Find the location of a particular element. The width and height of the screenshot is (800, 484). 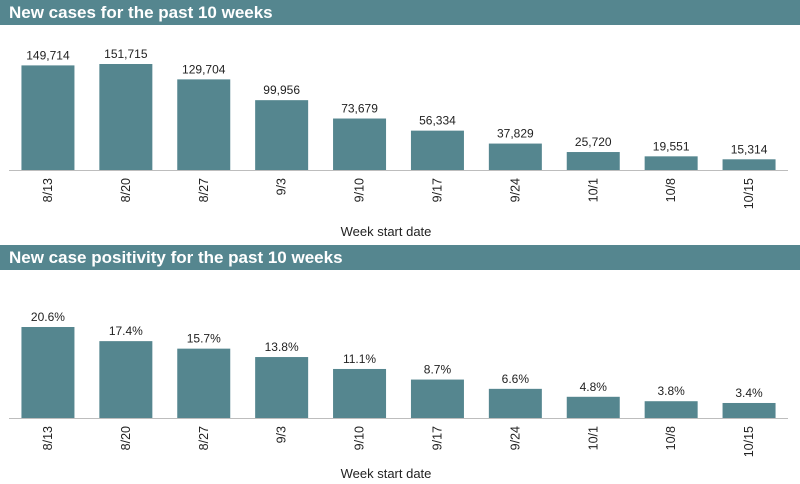

data-label: 6.6% is located at coordinates (516, 379).